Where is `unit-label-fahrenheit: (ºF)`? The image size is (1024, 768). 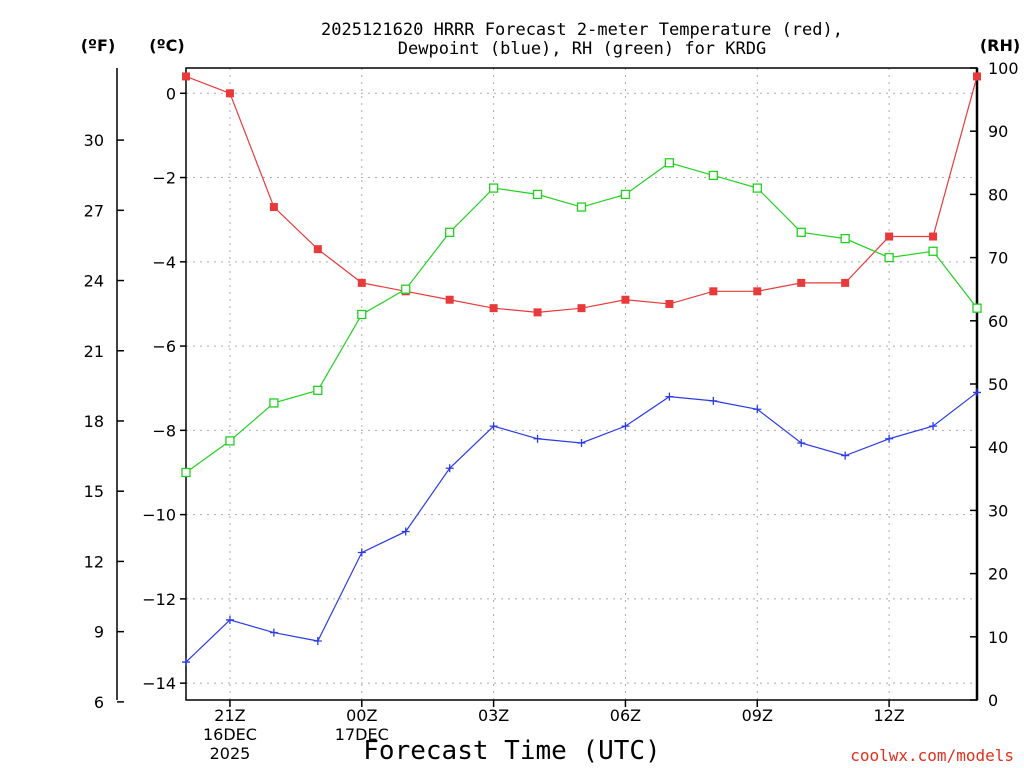
unit-label-fahrenheit: (ºF) is located at coordinates (98, 45).